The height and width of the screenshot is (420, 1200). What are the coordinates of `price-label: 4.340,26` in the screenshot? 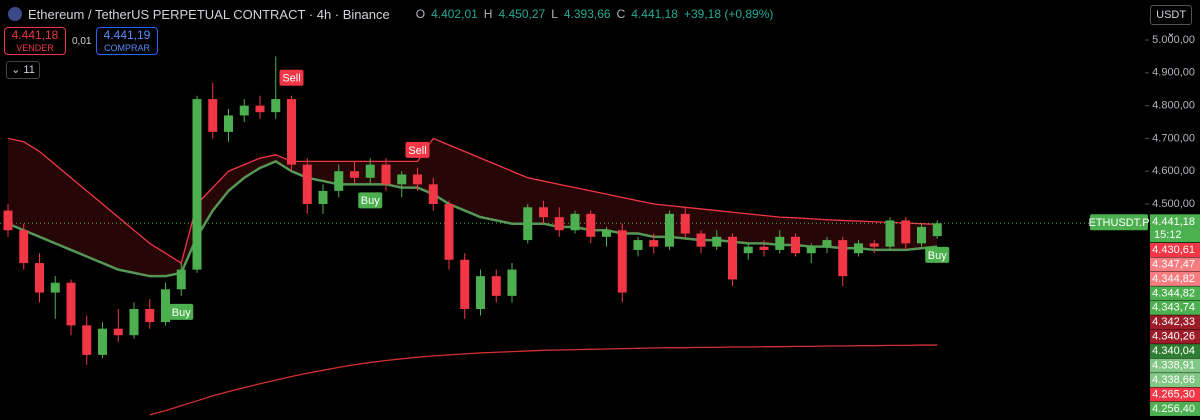 It's located at (1173, 337).